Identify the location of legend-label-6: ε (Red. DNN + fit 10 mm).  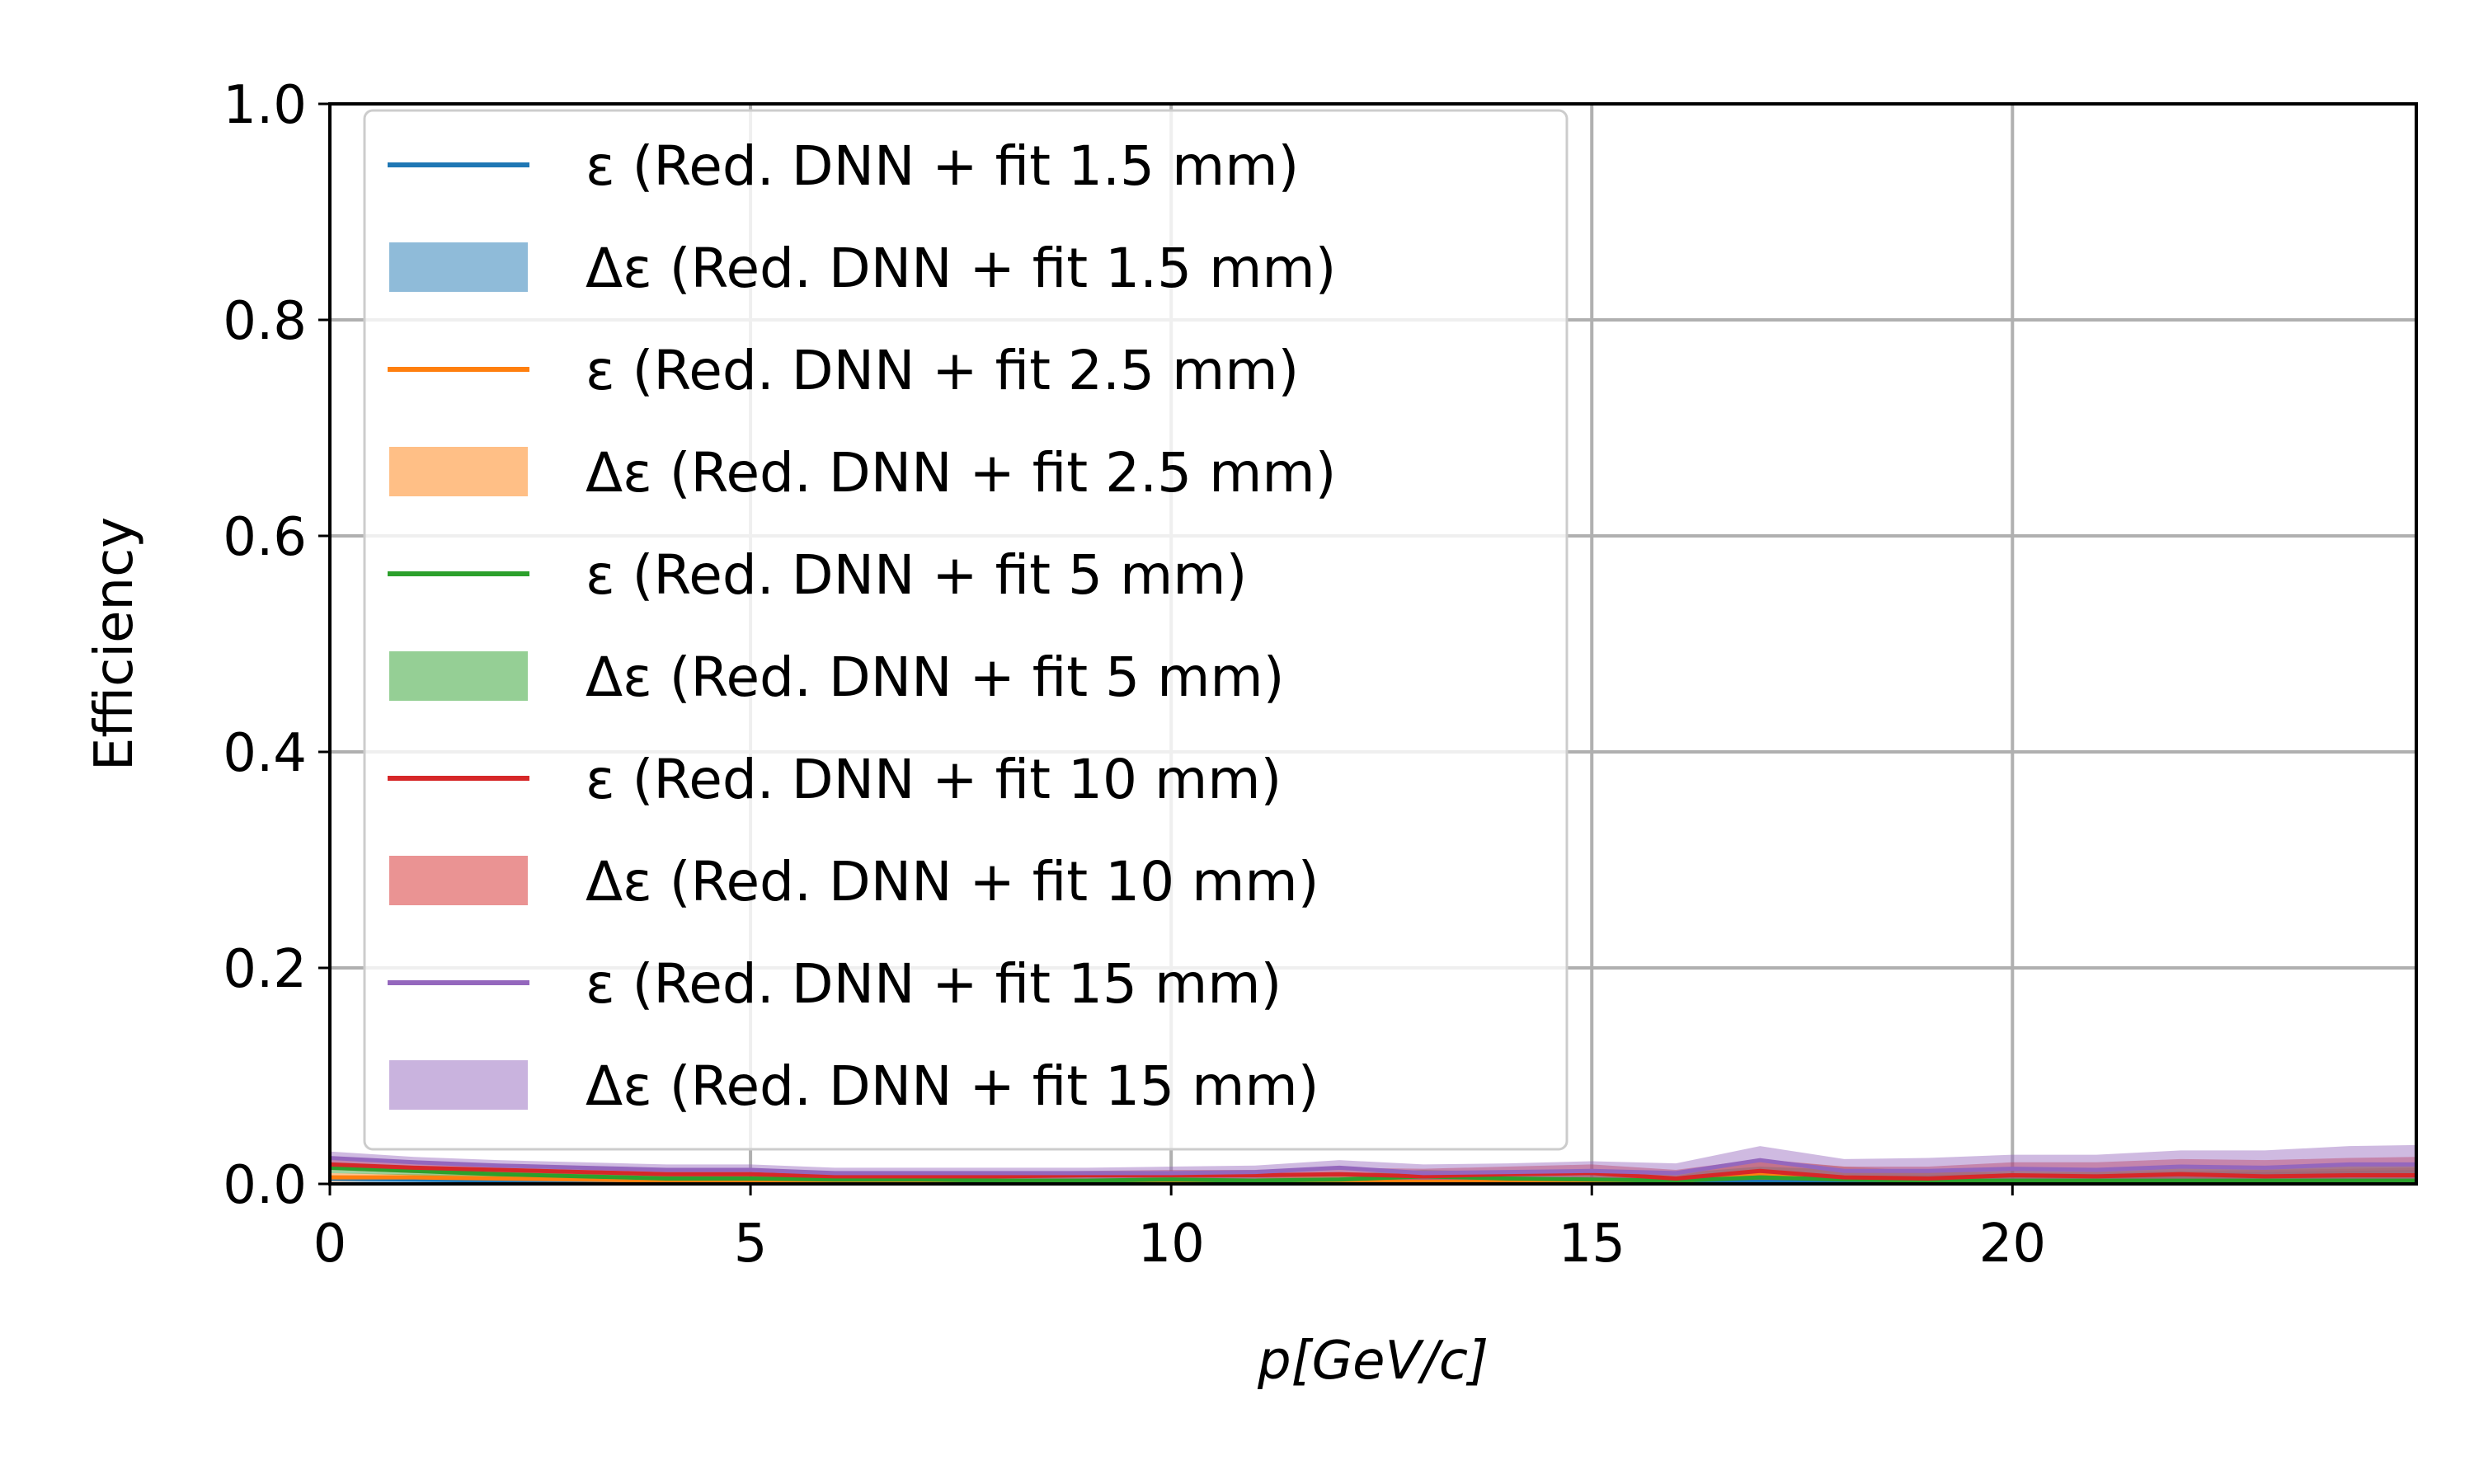
(934, 779).